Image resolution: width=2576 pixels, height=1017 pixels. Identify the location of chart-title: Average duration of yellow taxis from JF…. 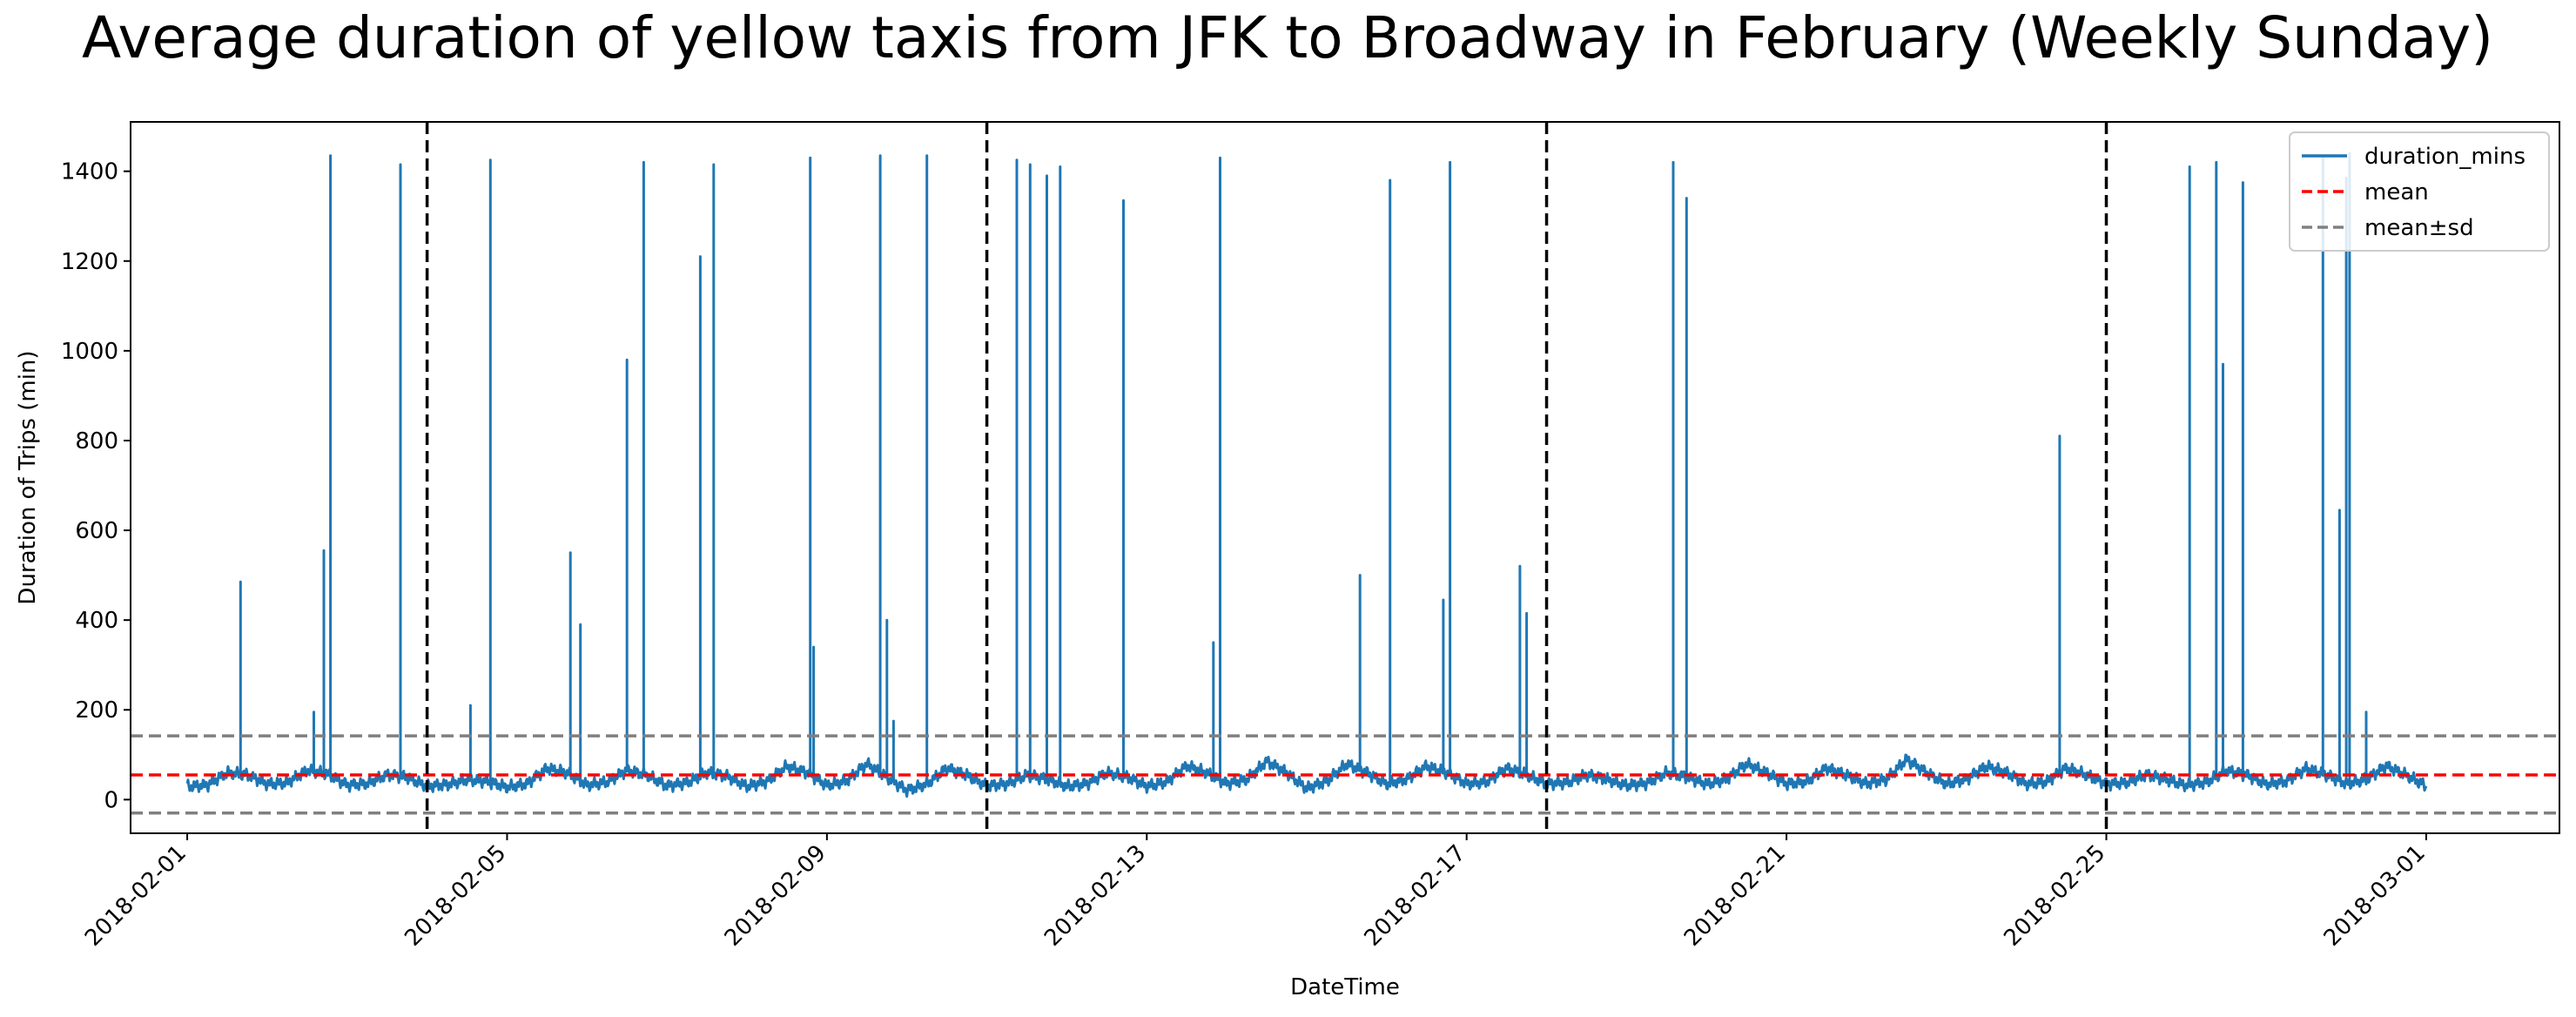
(1287, 37).